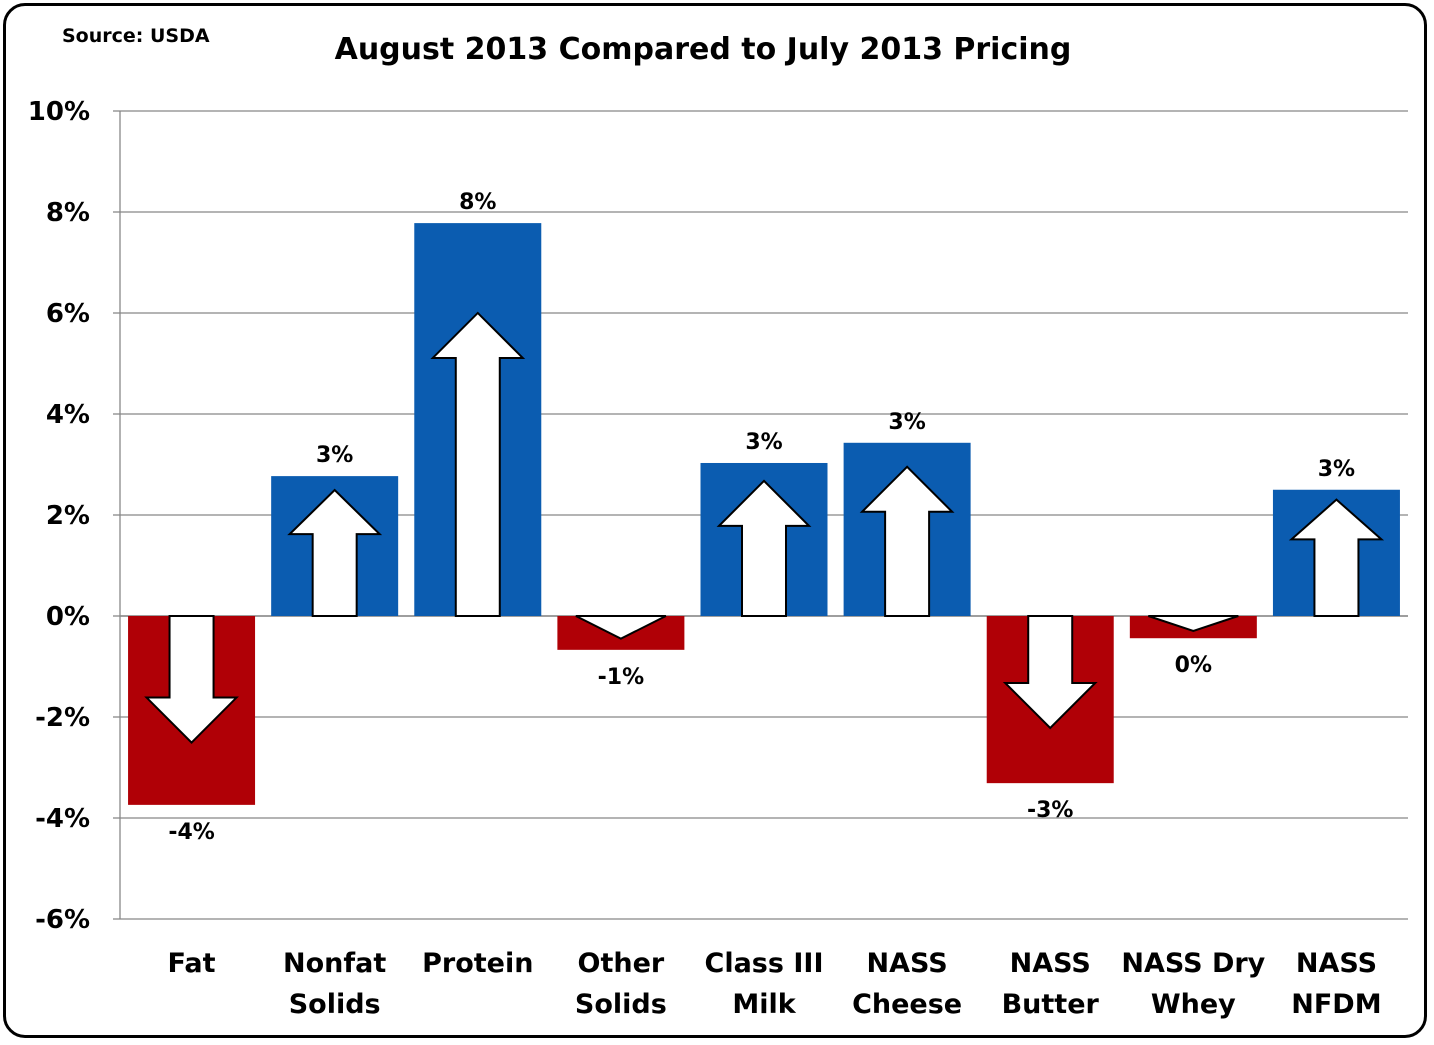  What do you see at coordinates (334, 963) in the screenshot?
I see `x-tick-label: Nonfat` at bounding box center [334, 963].